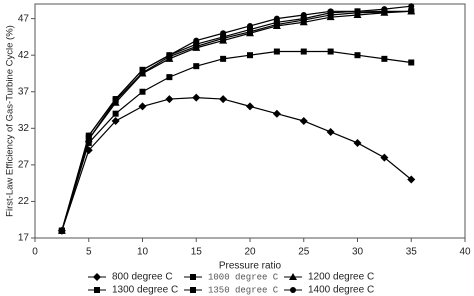 The height and width of the screenshot is (296, 474). What do you see at coordinates (24, 91) in the screenshot?
I see `y-tick-label: 37` at bounding box center [24, 91].